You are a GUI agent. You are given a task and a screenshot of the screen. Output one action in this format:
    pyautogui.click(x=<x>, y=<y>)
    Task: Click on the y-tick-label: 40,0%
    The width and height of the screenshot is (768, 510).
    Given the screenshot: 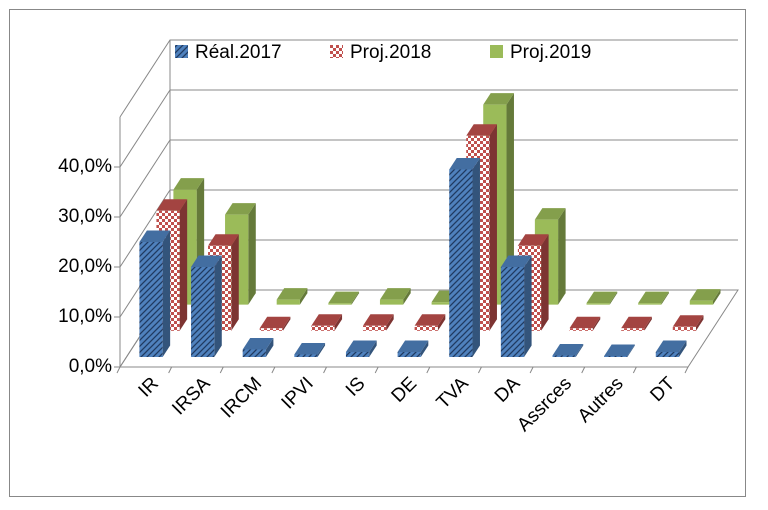 What is the action you would take?
    pyautogui.click(x=85, y=166)
    